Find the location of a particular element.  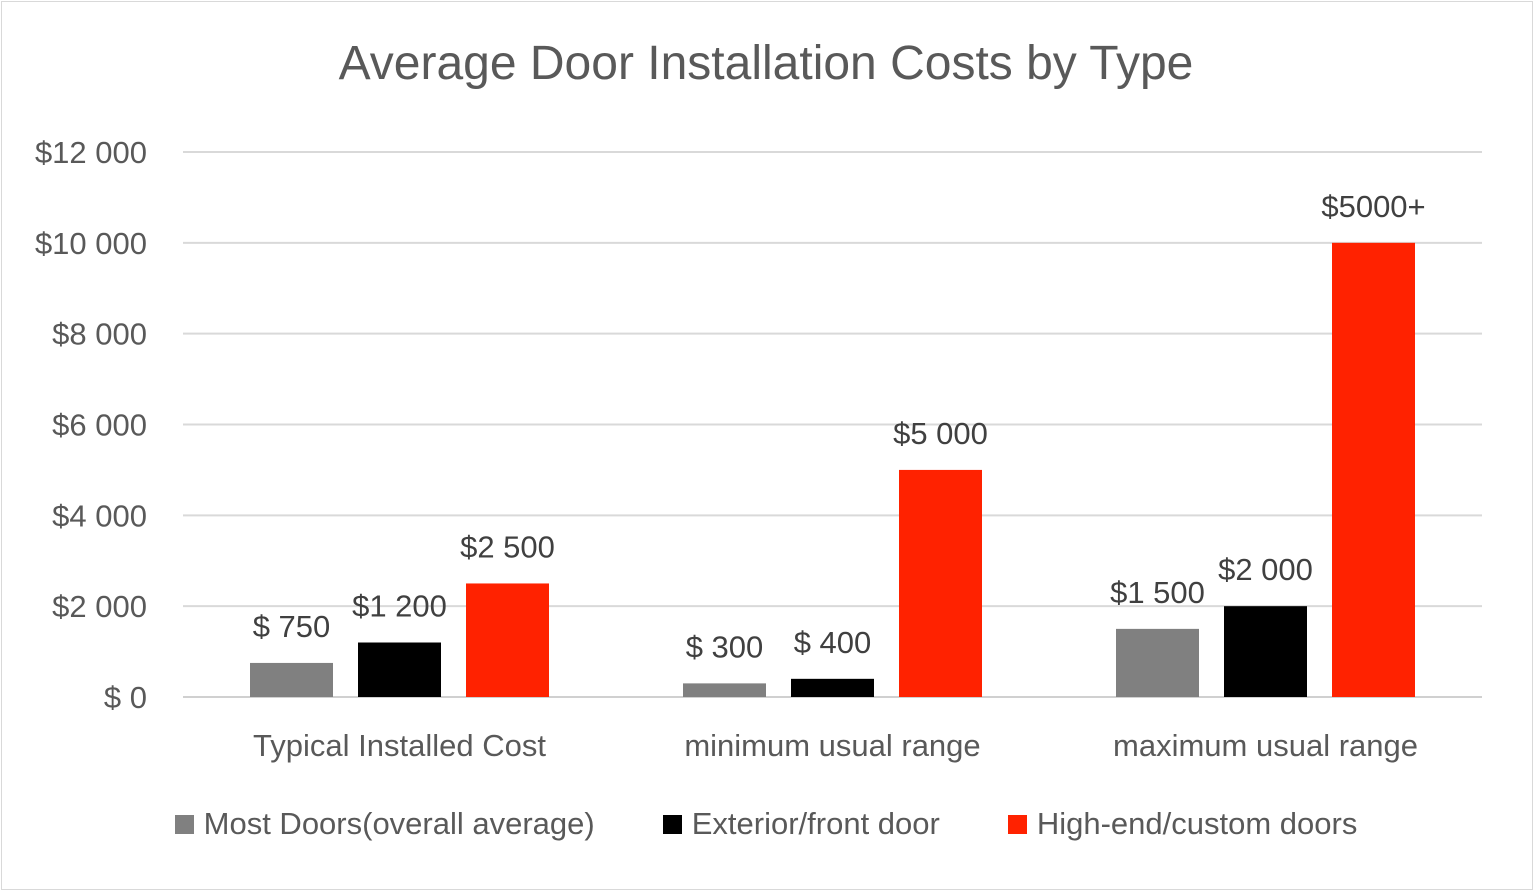

legend-swatch-exterior-door is located at coordinates (672, 824).